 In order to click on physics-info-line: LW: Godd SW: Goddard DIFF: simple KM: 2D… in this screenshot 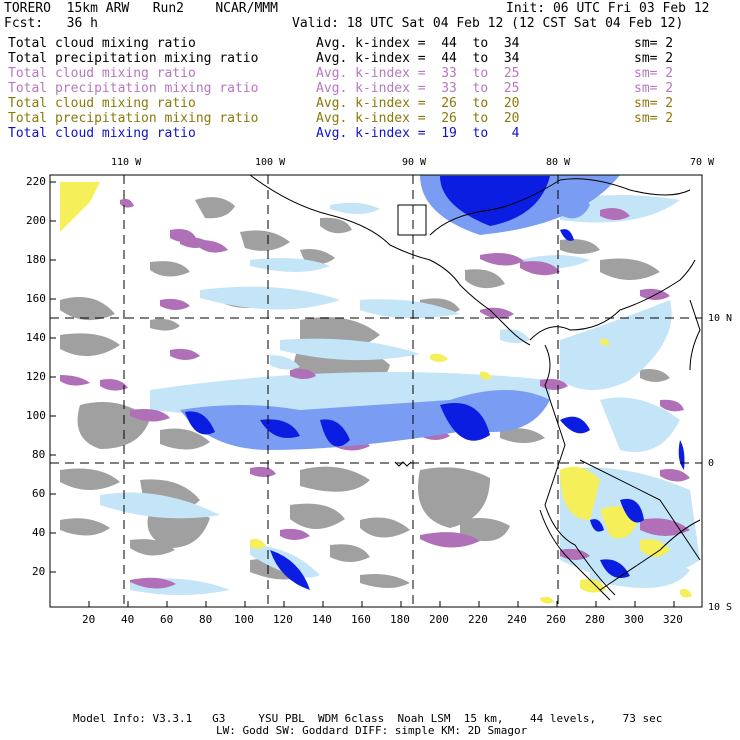, I will do `click(372, 730)`.